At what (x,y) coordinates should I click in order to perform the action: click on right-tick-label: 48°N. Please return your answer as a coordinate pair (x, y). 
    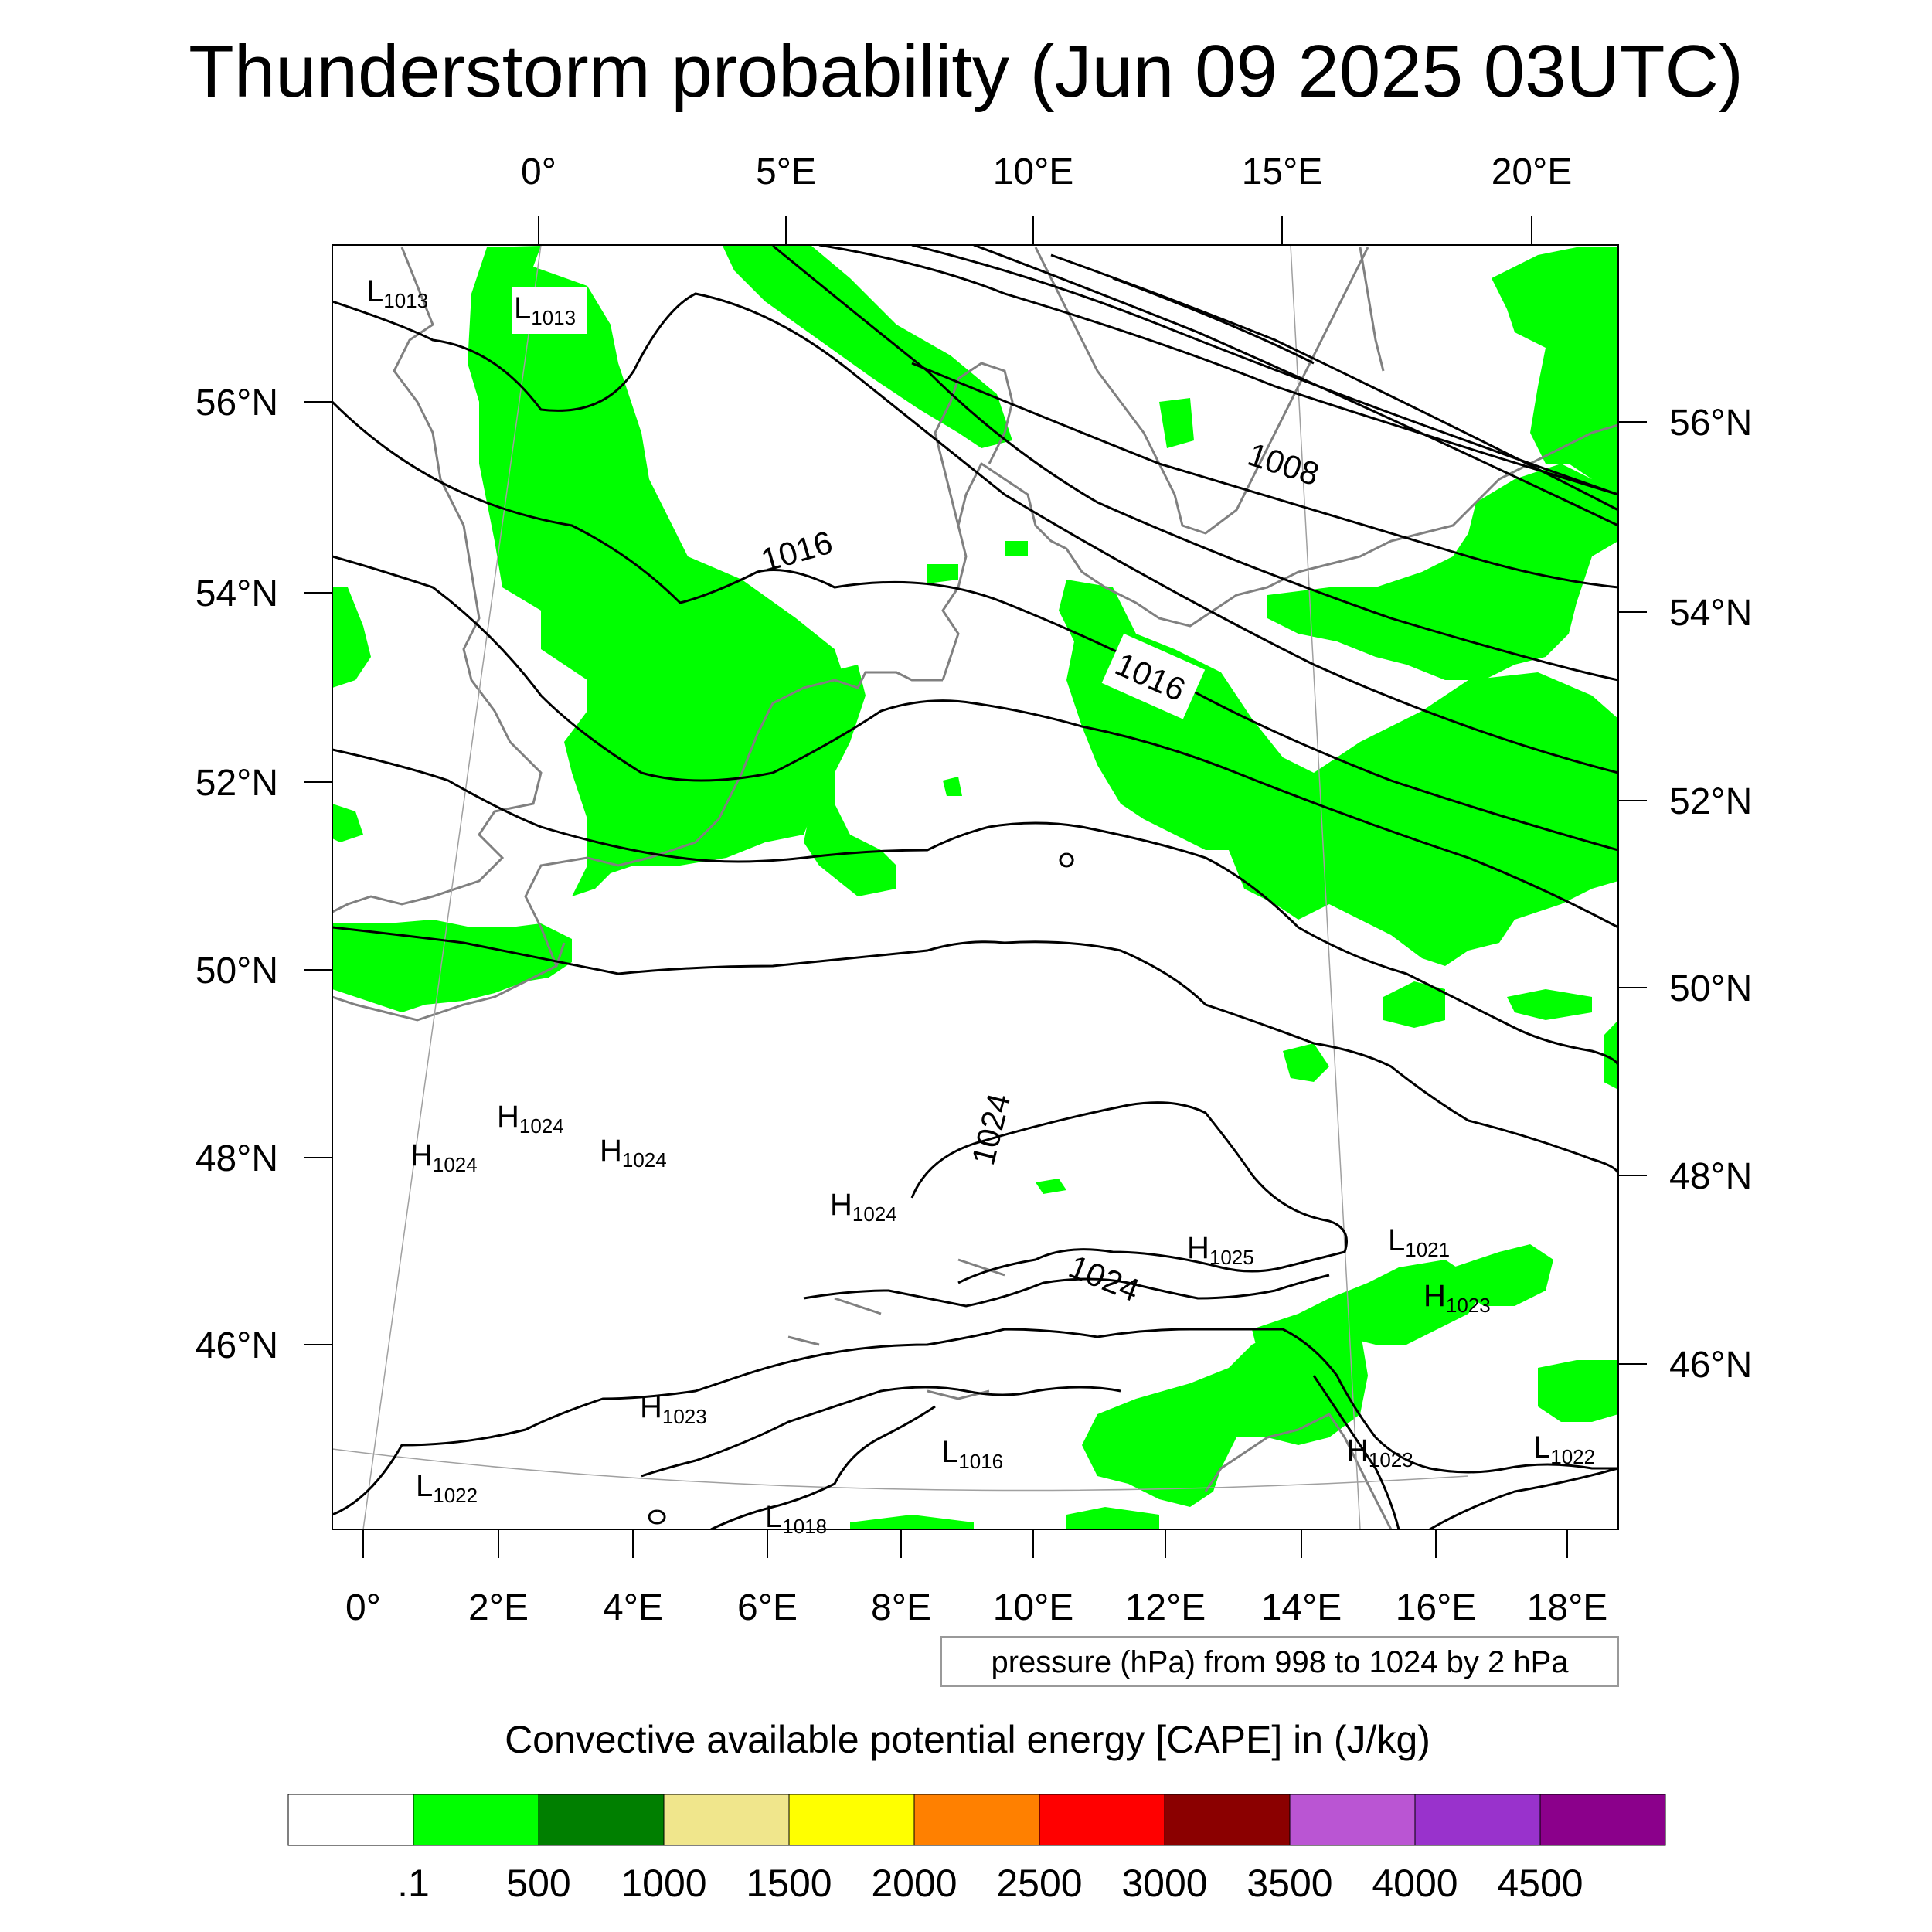
    Looking at the image, I should click on (1711, 1177).